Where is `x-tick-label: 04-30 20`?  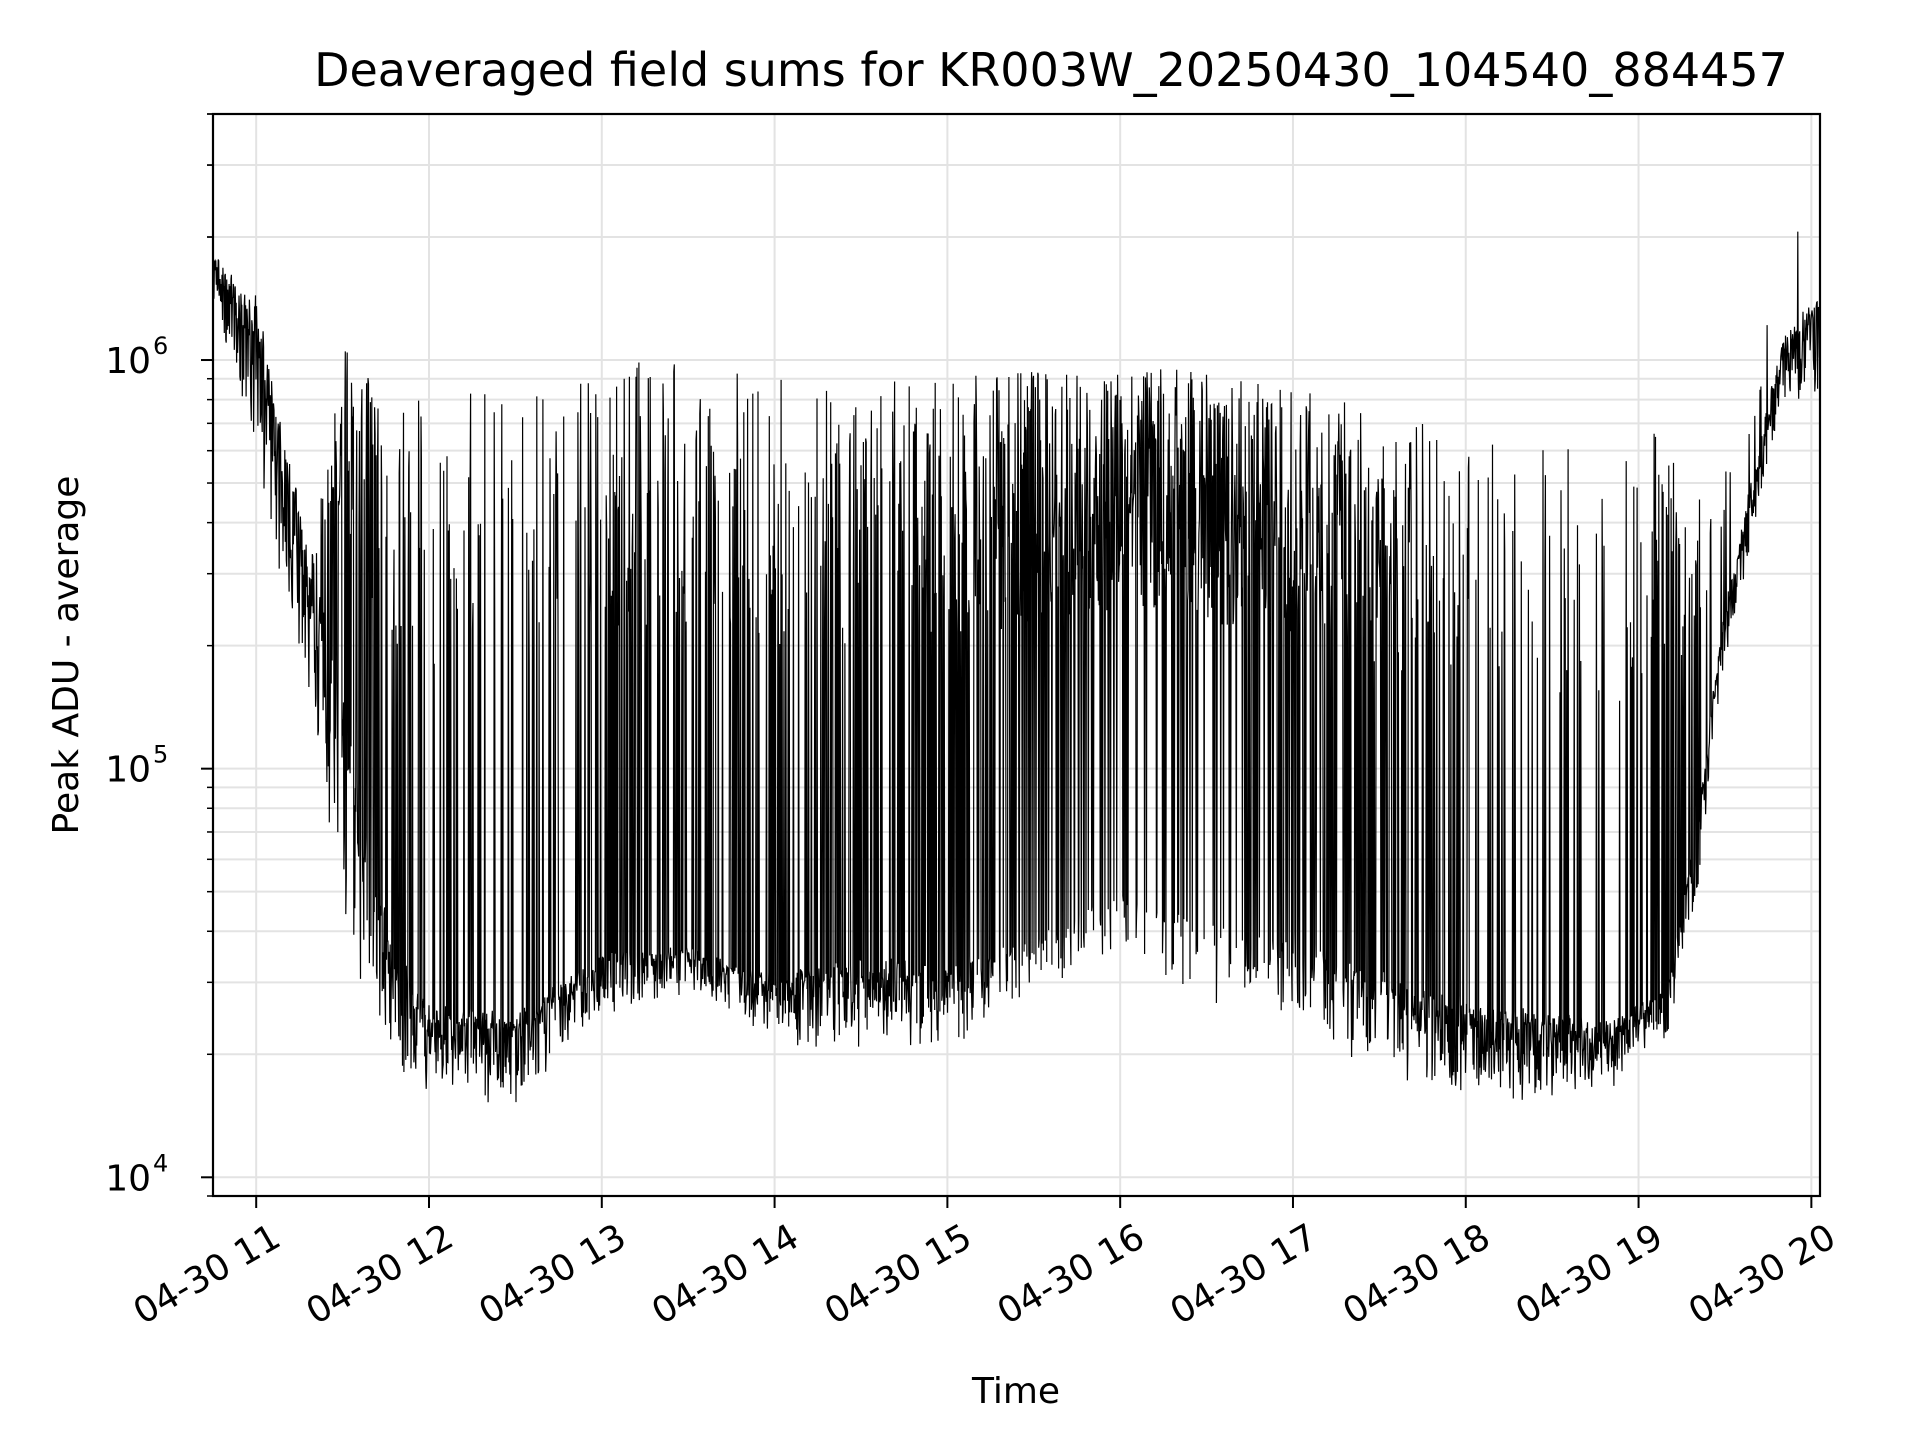
x-tick-label: 04-30 20 is located at coordinates (1762, 1274).